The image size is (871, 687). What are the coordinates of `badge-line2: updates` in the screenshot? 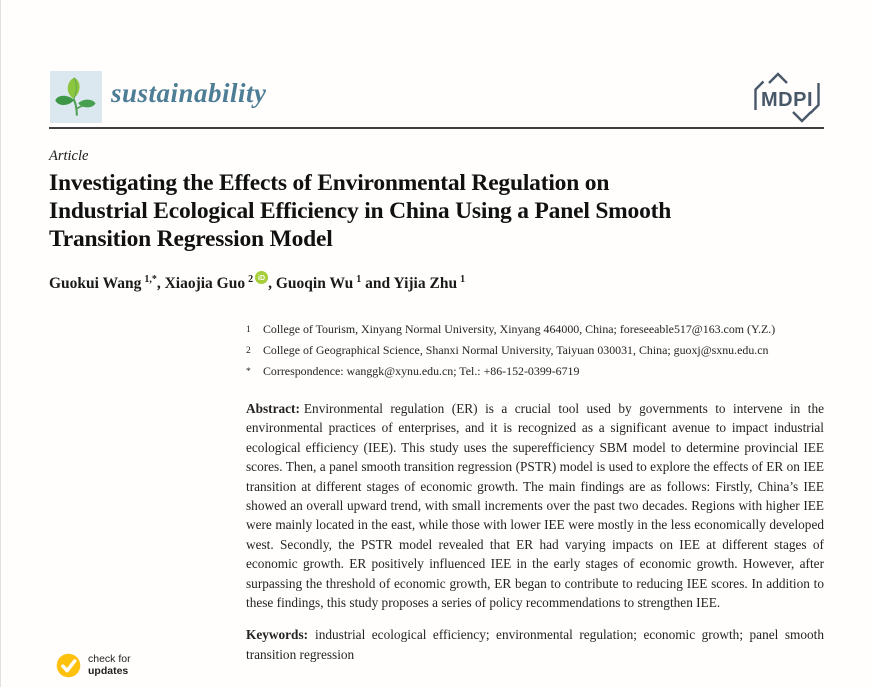 It's located at (108, 670).